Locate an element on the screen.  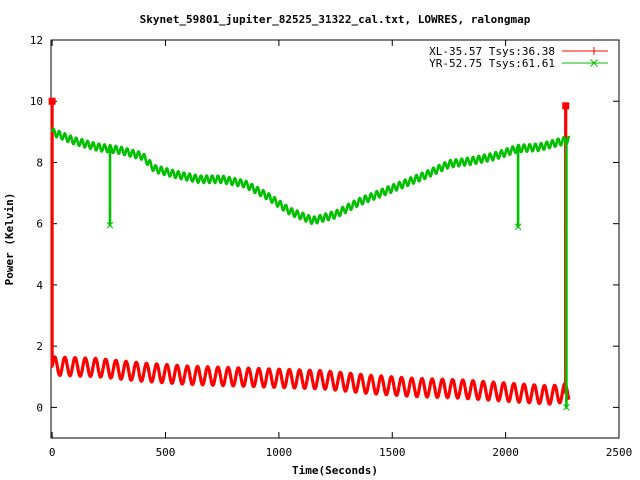
legend-label: YR-52.75 Tsys:61.61 is located at coordinates (492, 63).